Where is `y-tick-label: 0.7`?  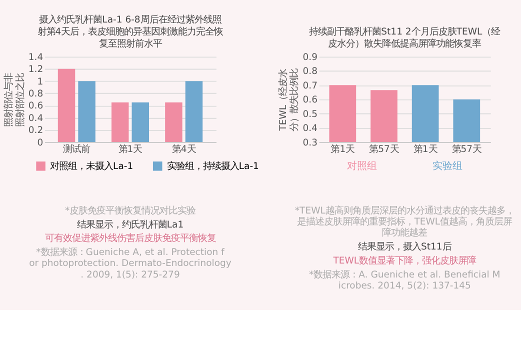
y-tick-label: 0.7 is located at coordinates (310, 86).